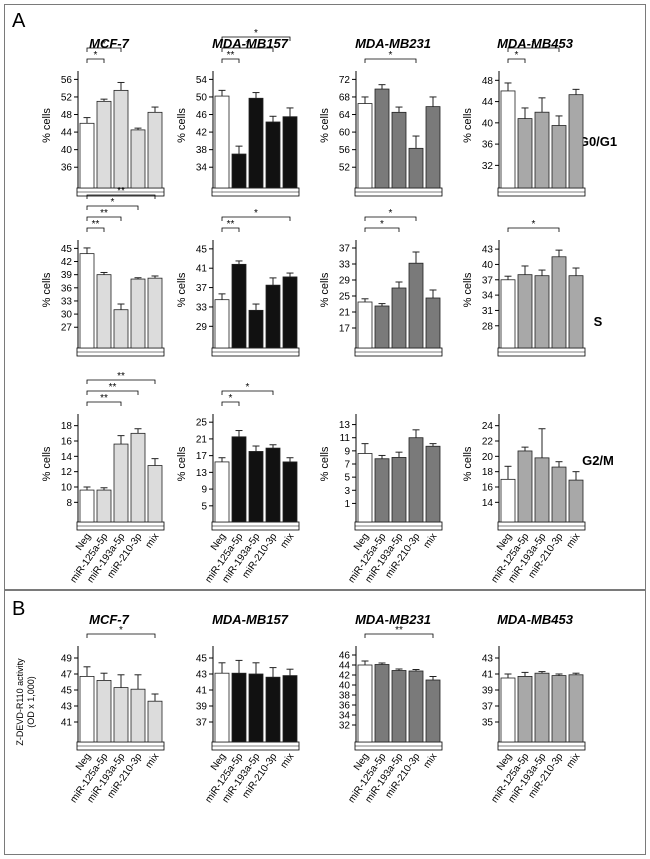 The image size is (650, 859). Describe the element at coordinates (488, 81) in the screenshot. I see `a-g0g1-mdamb453-y-tick-label: 48` at that location.